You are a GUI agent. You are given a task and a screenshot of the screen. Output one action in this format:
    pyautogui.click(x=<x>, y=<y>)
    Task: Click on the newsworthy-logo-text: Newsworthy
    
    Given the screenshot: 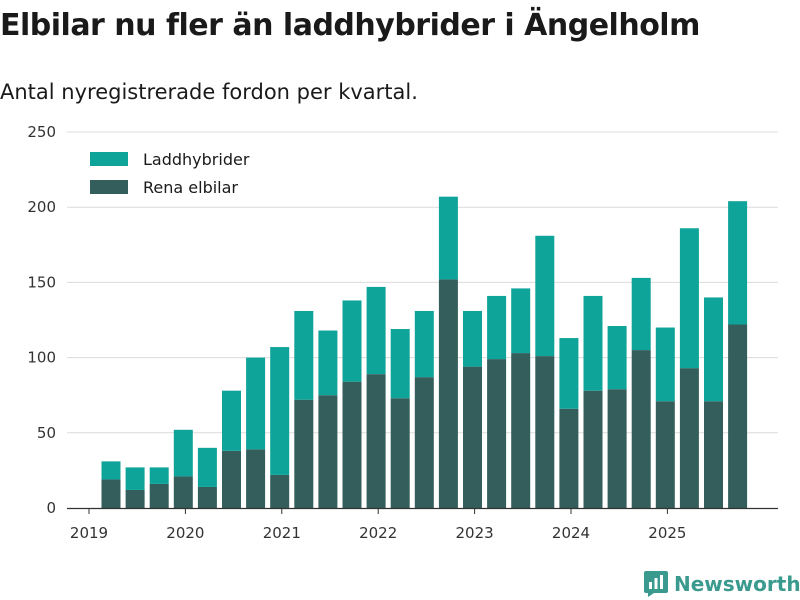 What is the action you would take?
    pyautogui.click(x=737, y=584)
    